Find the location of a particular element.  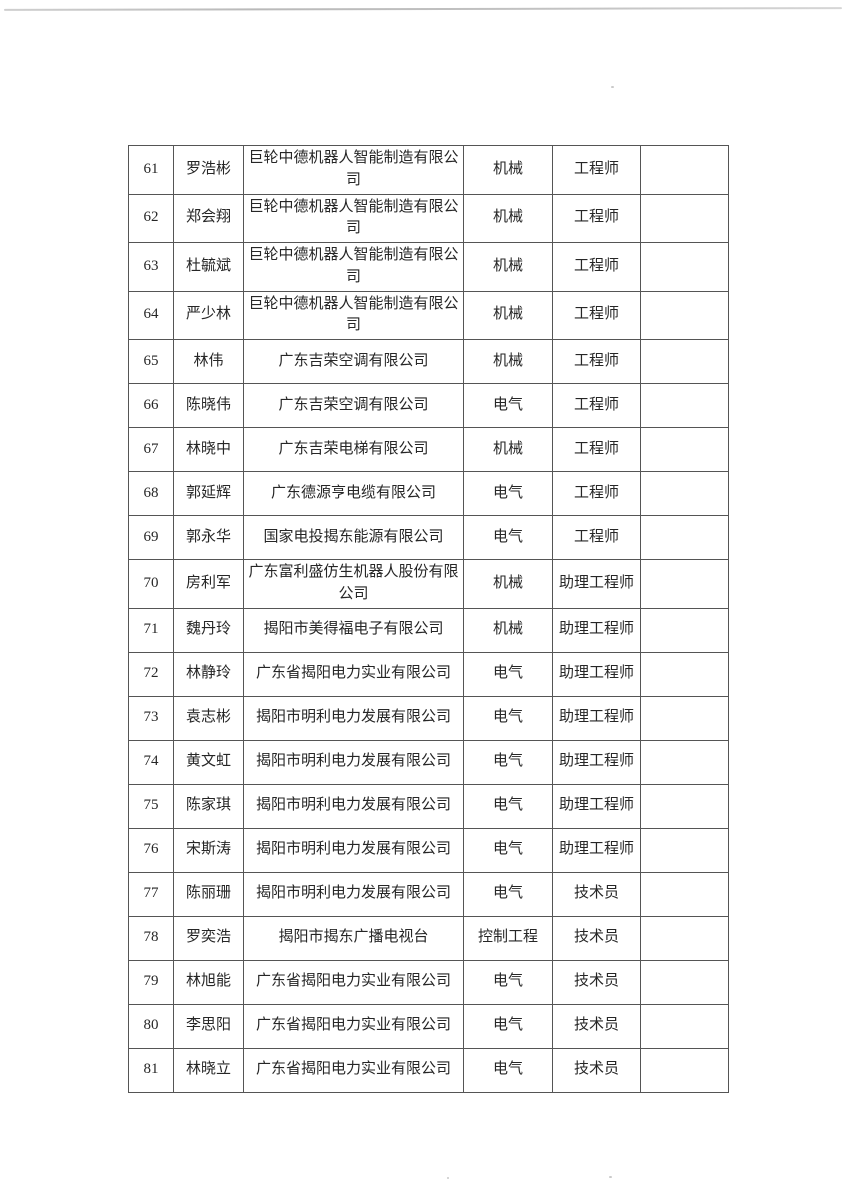

row-number-cell: 61 is located at coordinates (151, 170).